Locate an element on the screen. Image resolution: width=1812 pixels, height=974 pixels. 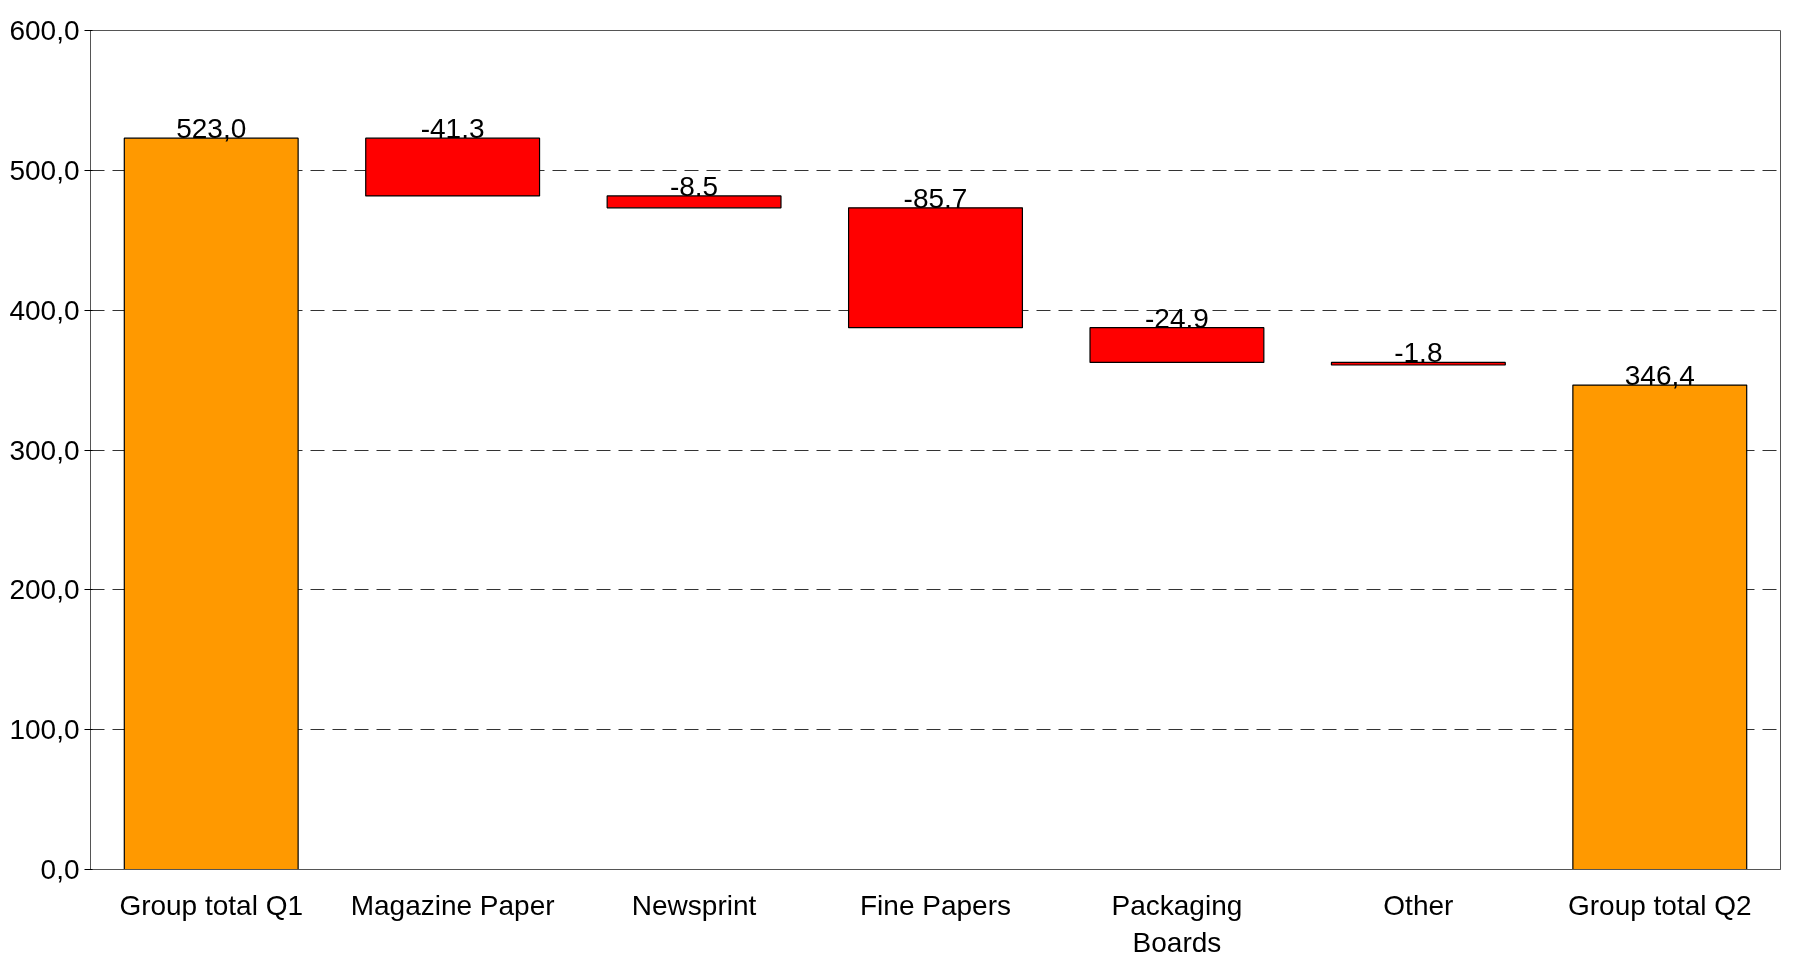
data-label: -41.3 is located at coordinates (452, 129).